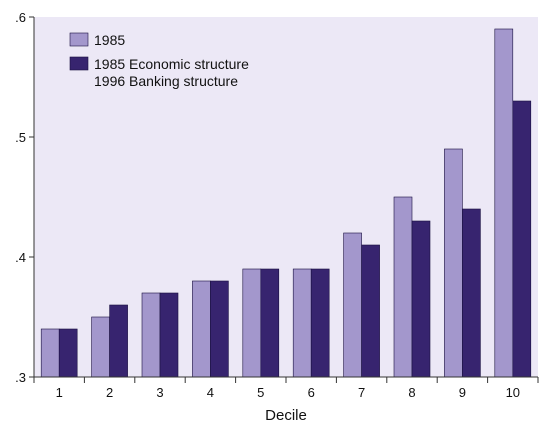  What do you see at coordinates (20, 17) in the screenshot?
I see `y-tick-label: .6` at bounding box center [20, 17].